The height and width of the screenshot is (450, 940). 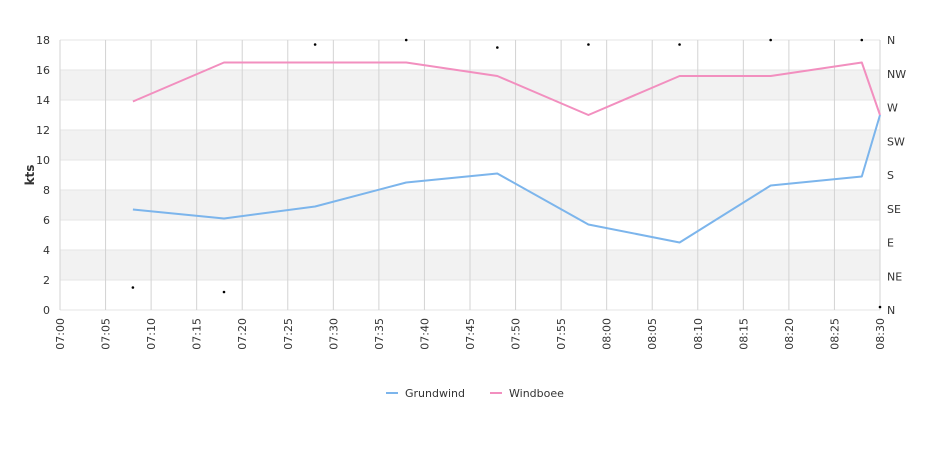 What do you see at coordinates (880, 334) in the screenshot?
I see `x-tick-label: 08:30` at bounding box center [880, 334].